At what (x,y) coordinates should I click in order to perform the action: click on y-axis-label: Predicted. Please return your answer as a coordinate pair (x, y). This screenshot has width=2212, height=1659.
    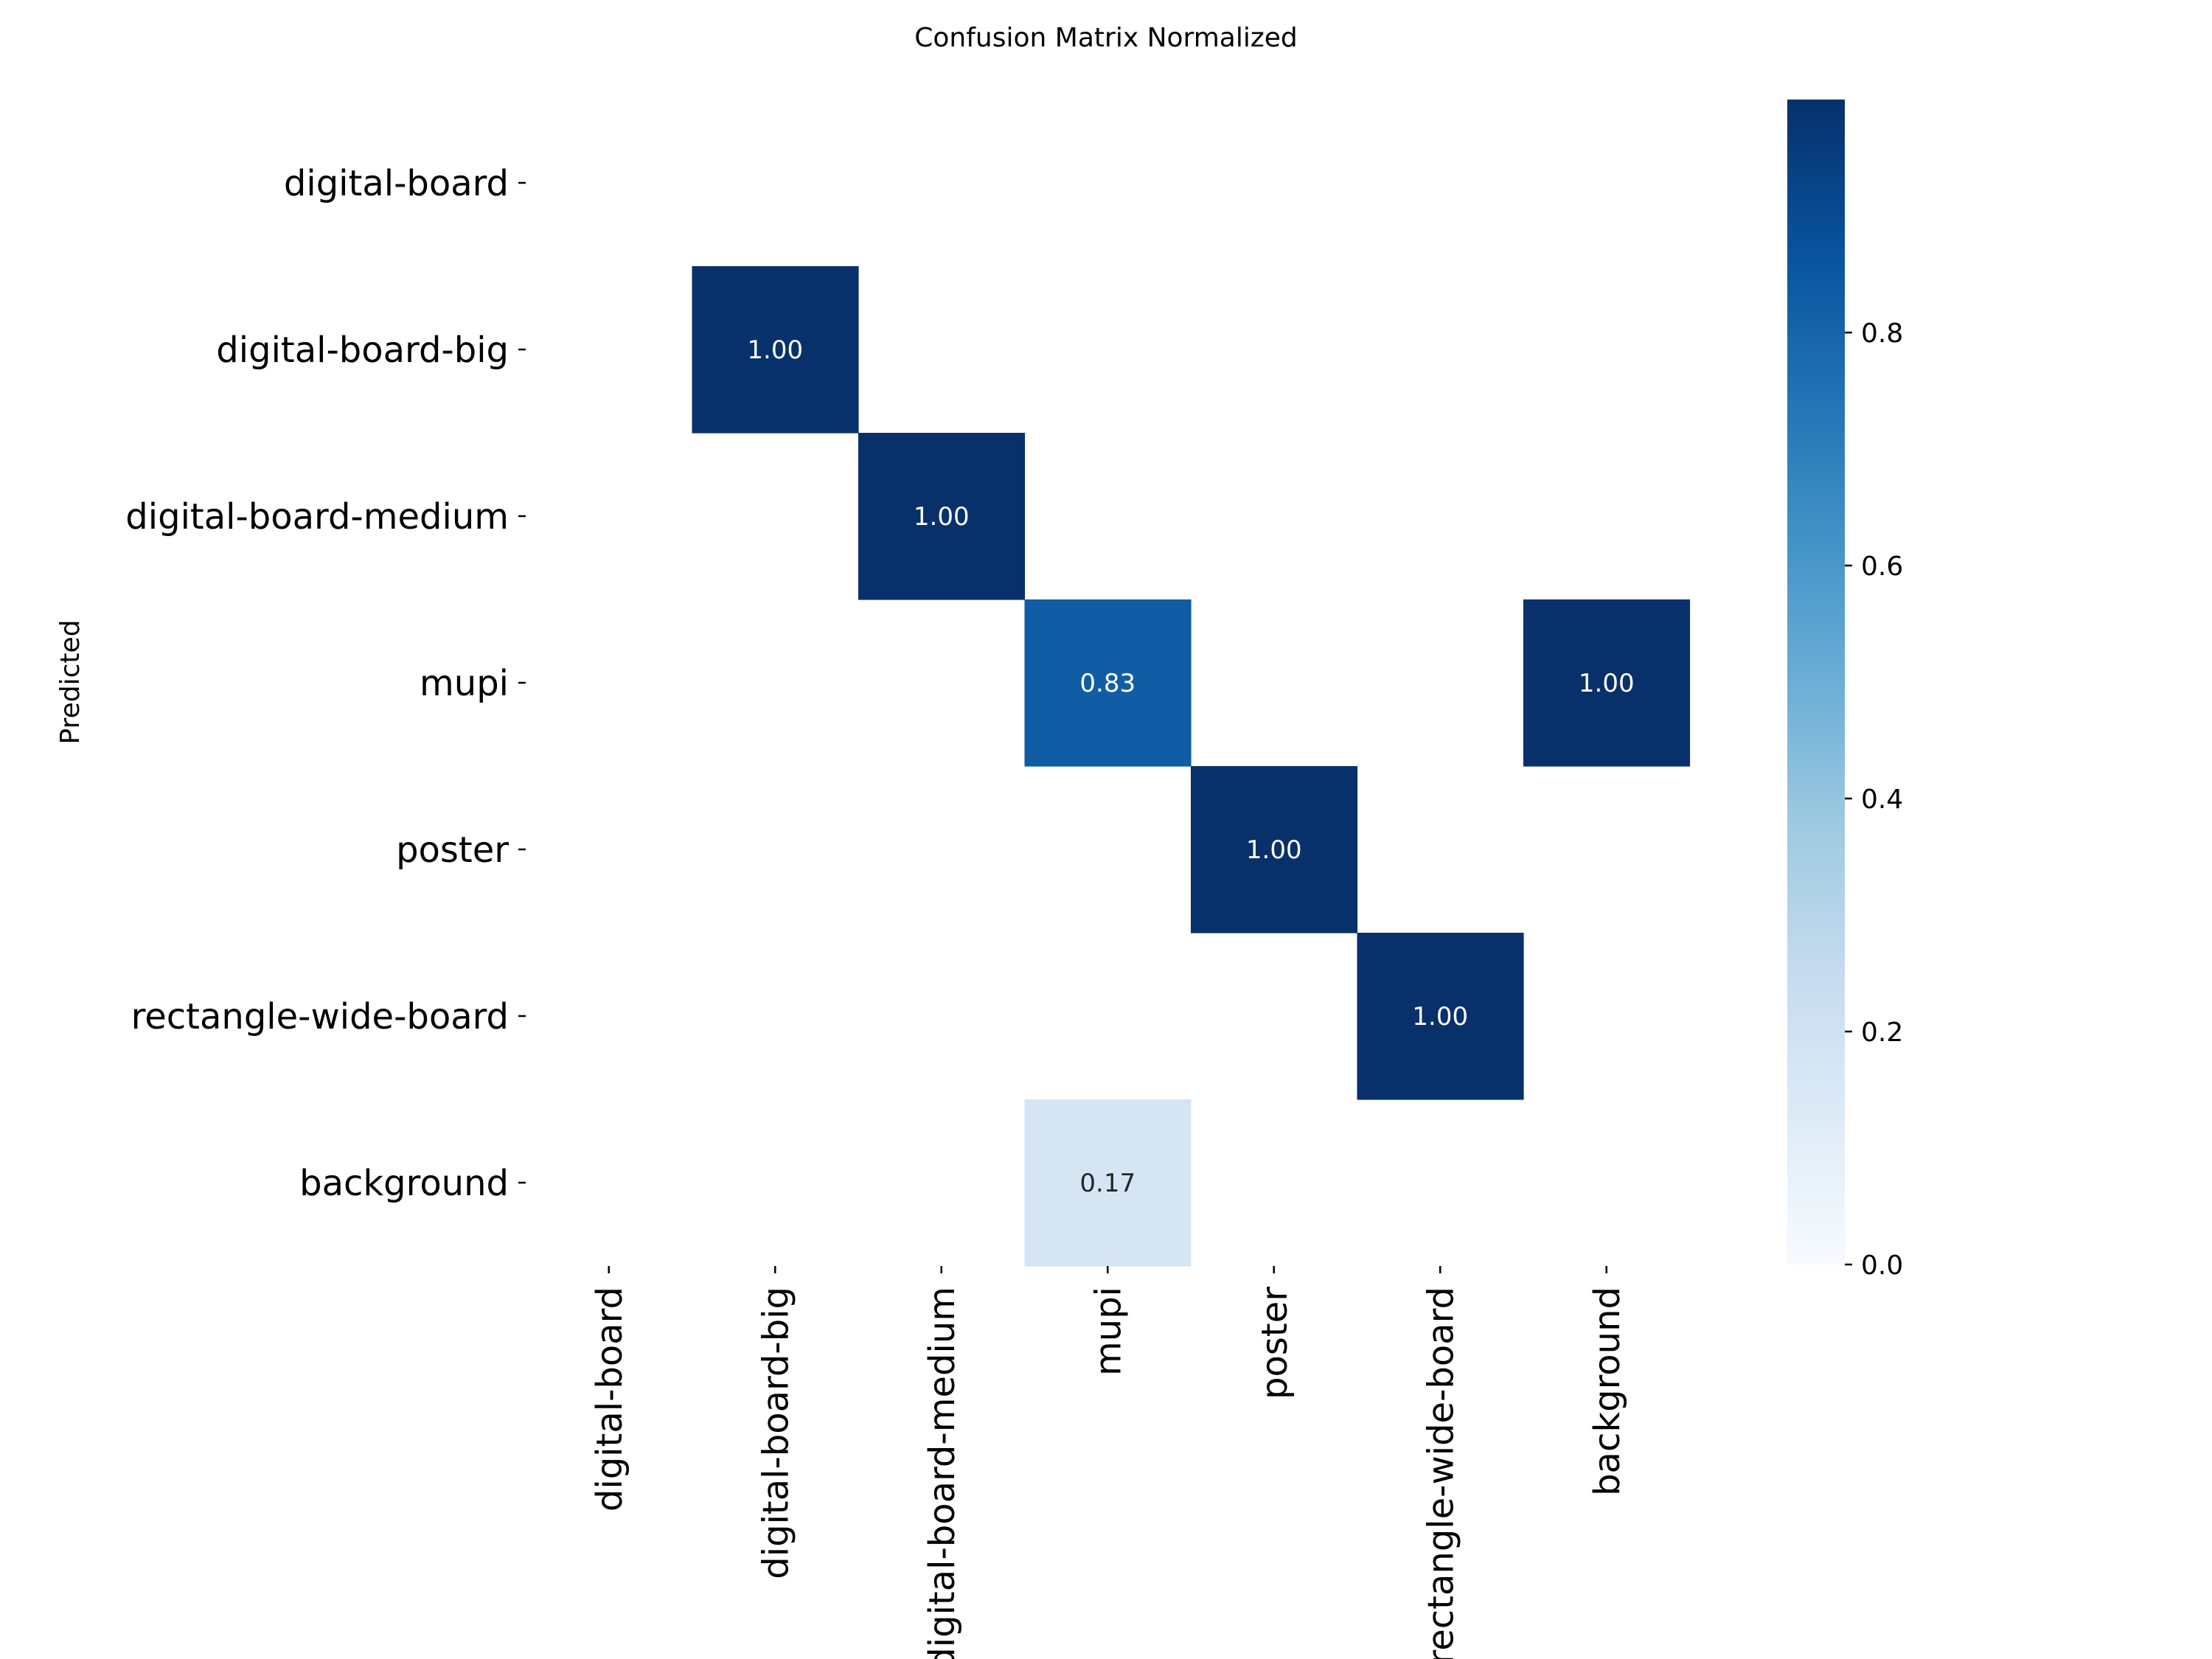
    Looking at the image, I should click on (70, 682).